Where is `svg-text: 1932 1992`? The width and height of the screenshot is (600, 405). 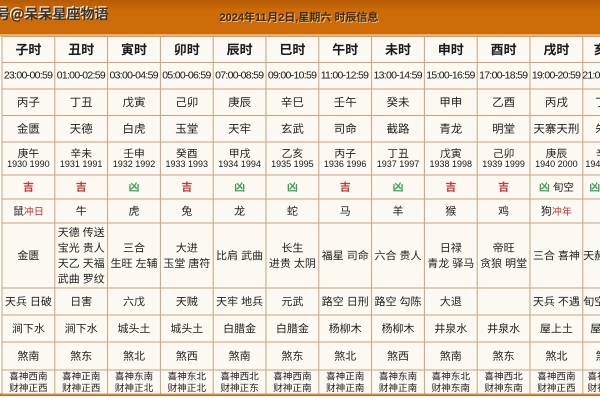
svg-text: 1932 1992 is located at coordinates (134, 164).